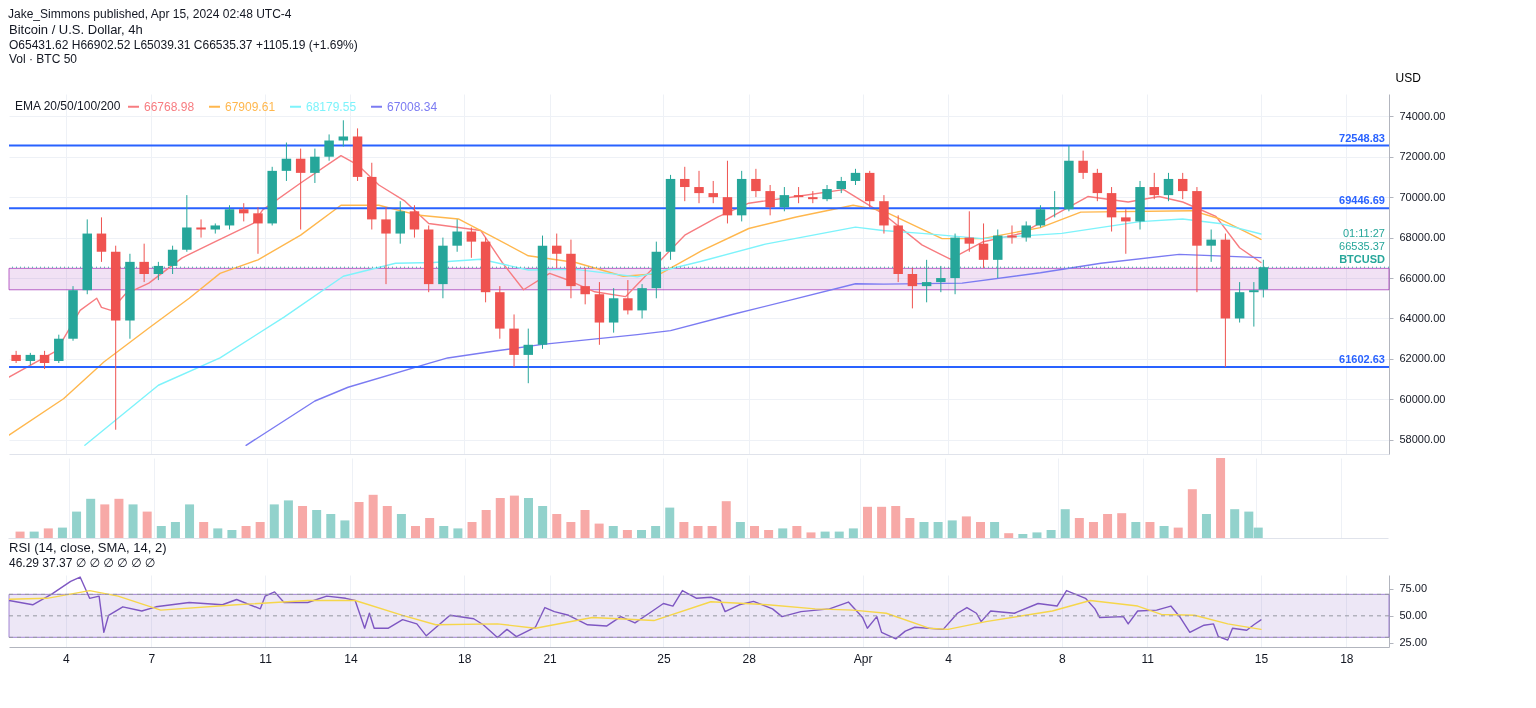 The height and width of the screenshot is (708, 1536). I want to click on y-tick-label: 64000.00, so click(1422, 317).